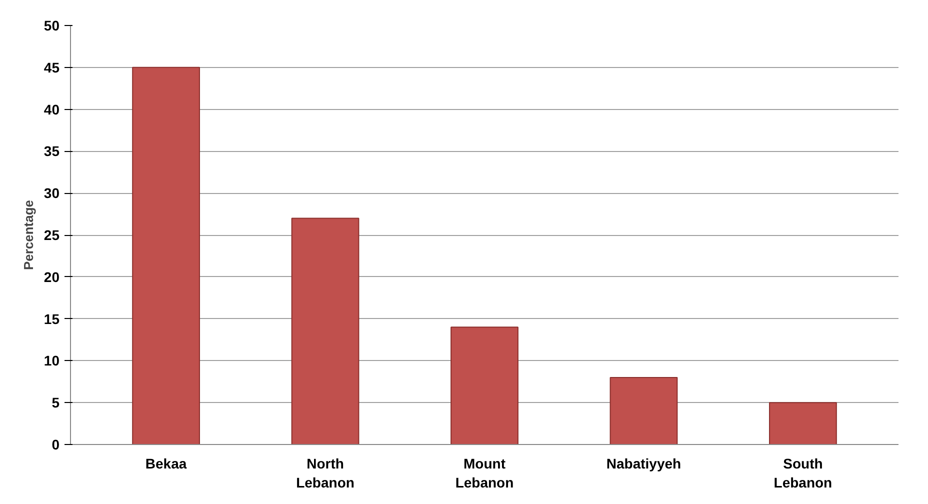 The width and height of the screenshot is (928, 504). What do you see at coordinates (644, 464) in the screenshot?
I see `x-tick-label: Nabatiyyeh` at bounding box center [644, 464].